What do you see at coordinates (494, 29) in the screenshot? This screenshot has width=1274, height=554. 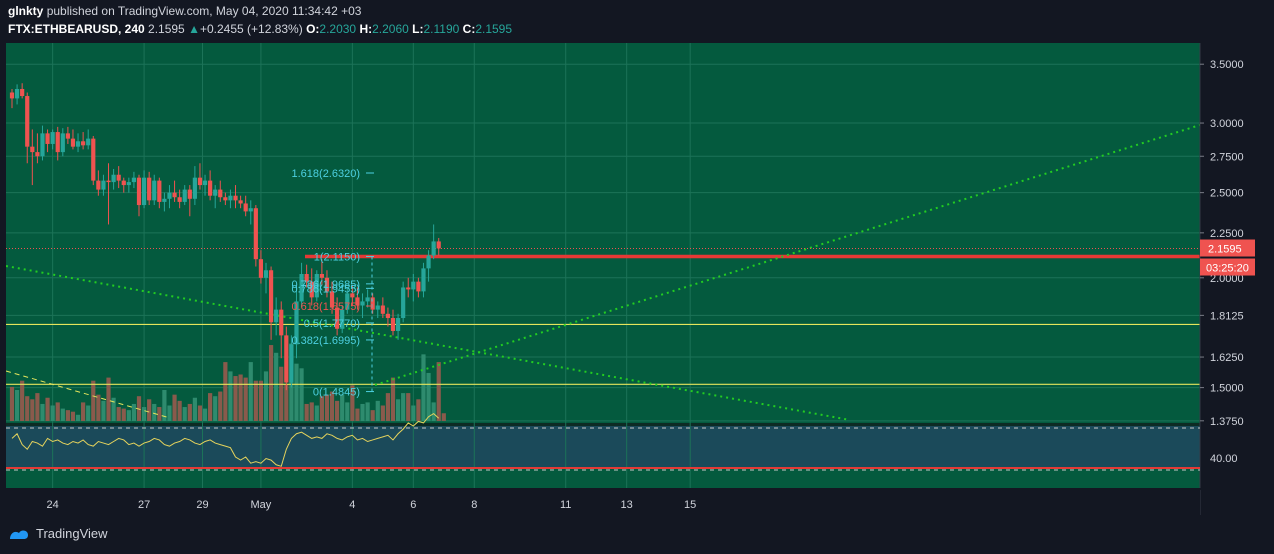 I see `close-value: 2.1595` at bounding box center [494, 29].